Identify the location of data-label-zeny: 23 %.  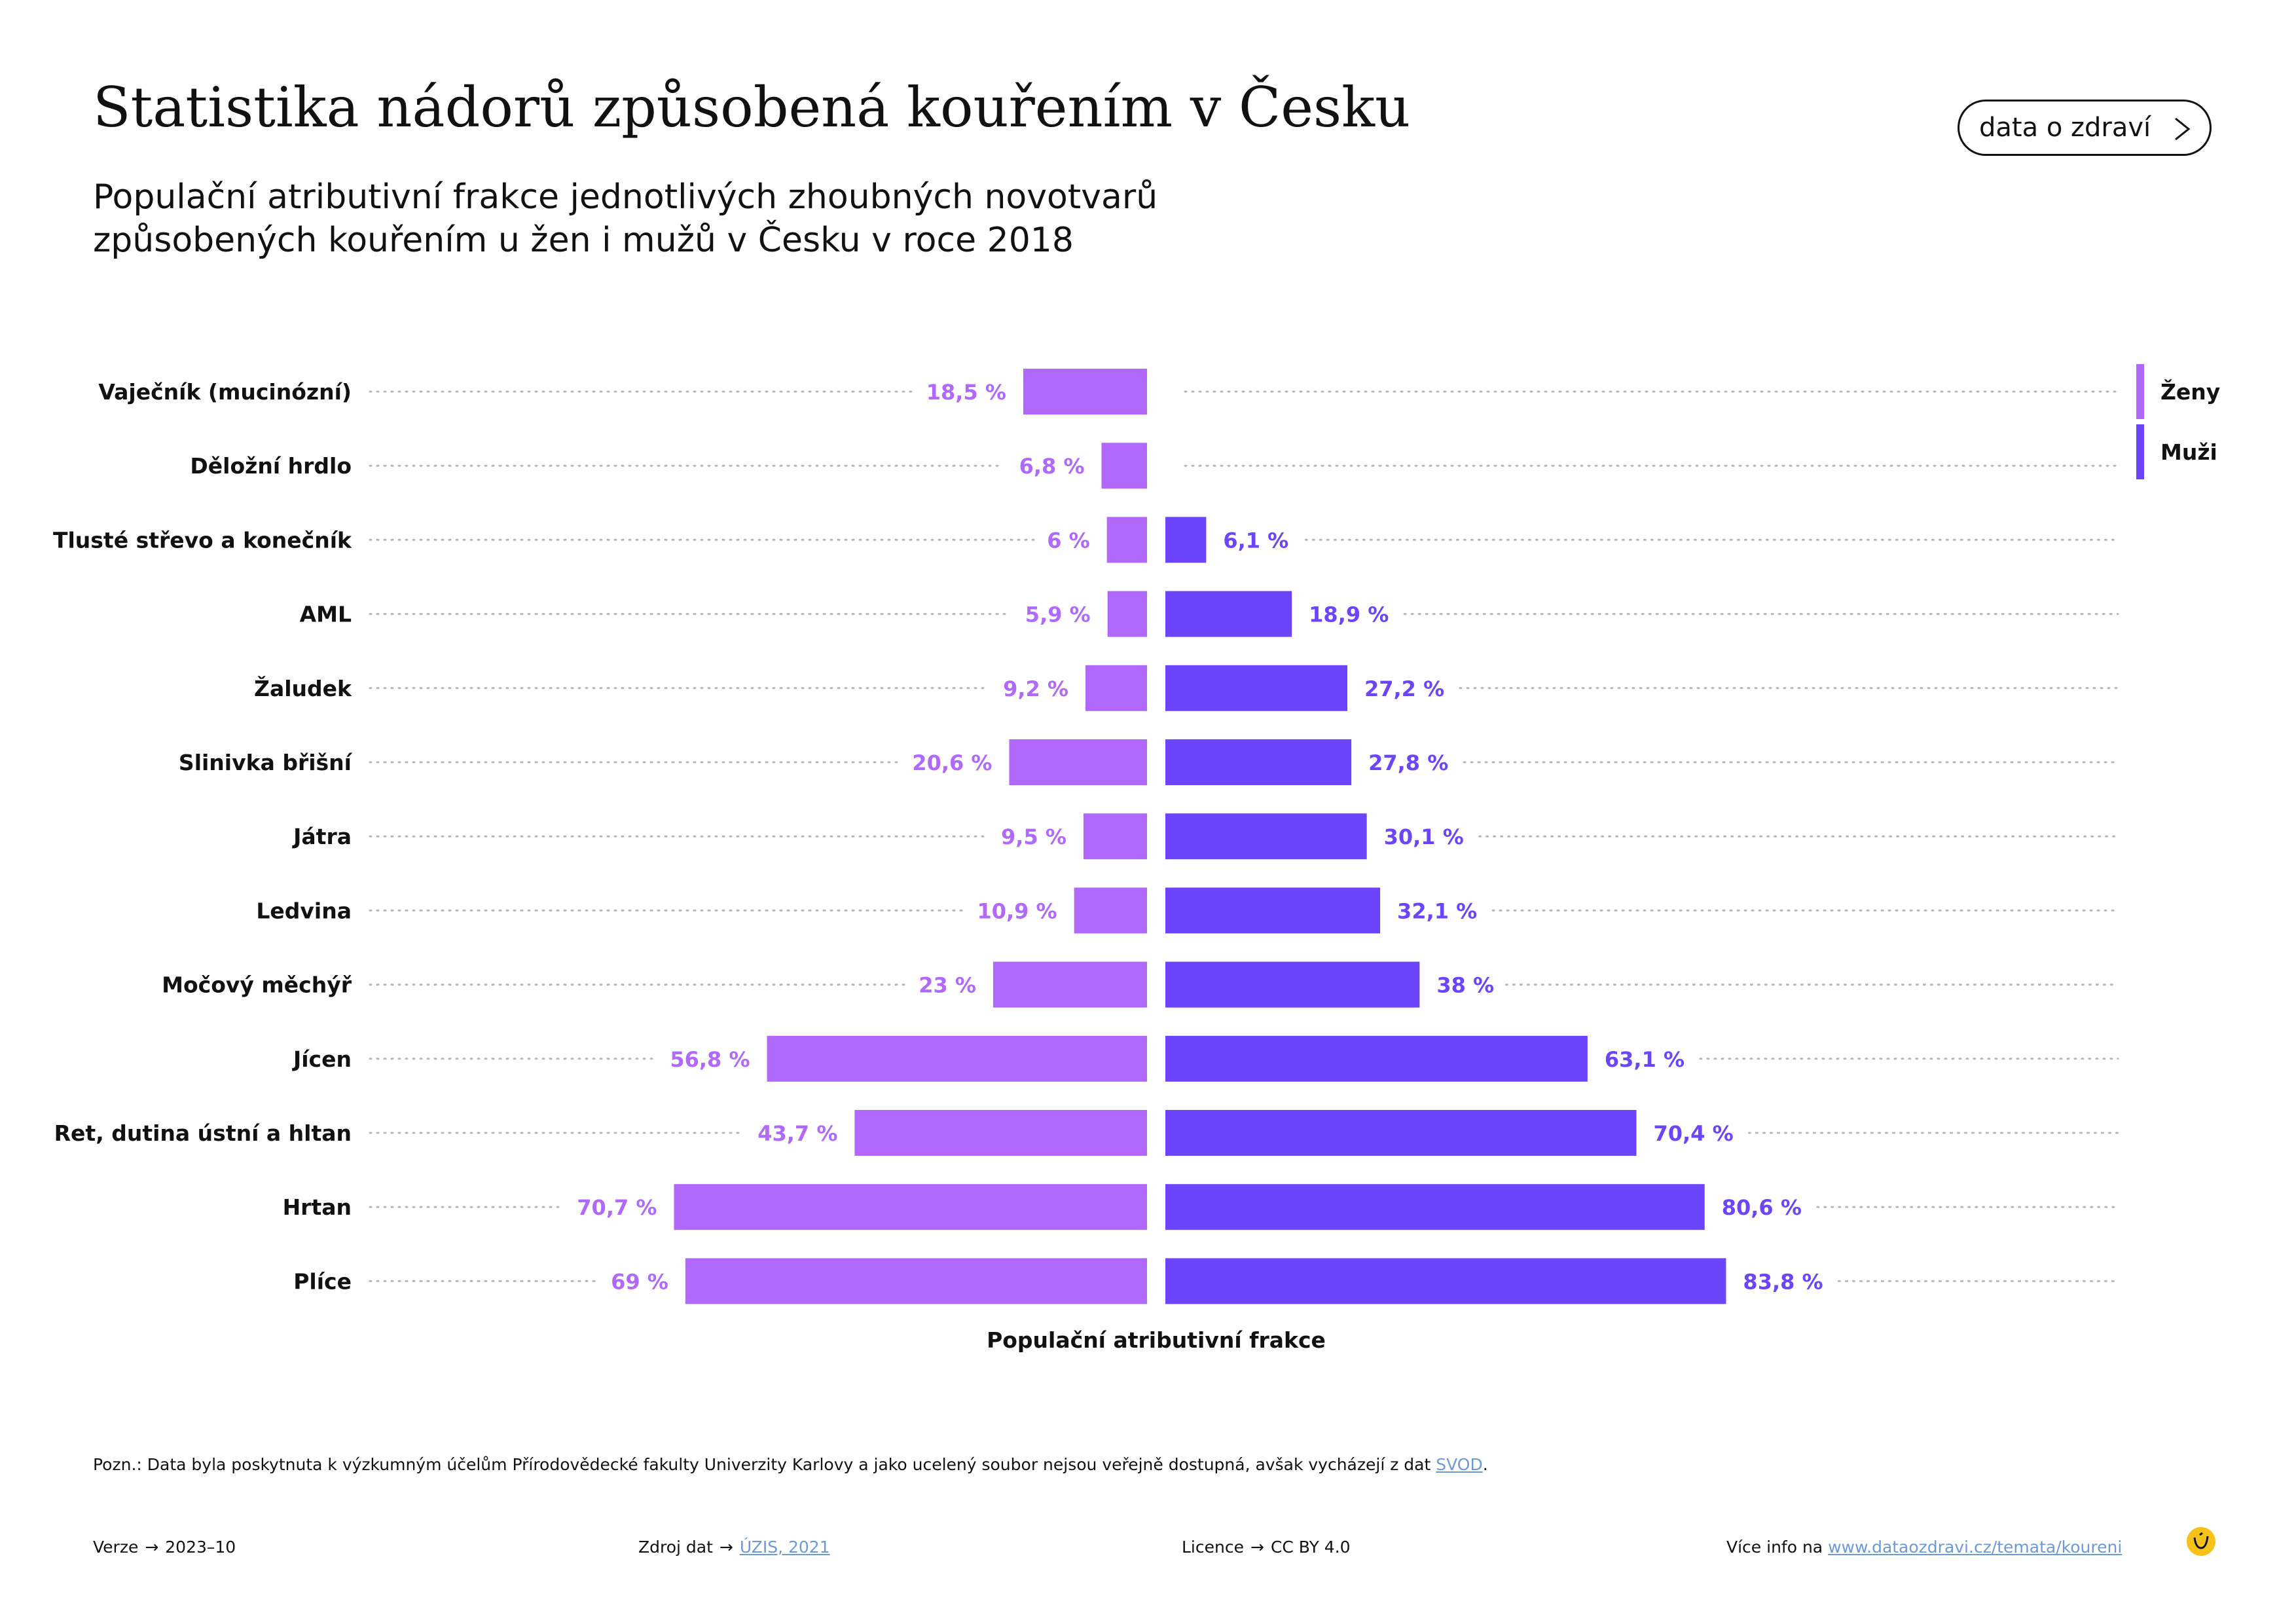
(947, 985).